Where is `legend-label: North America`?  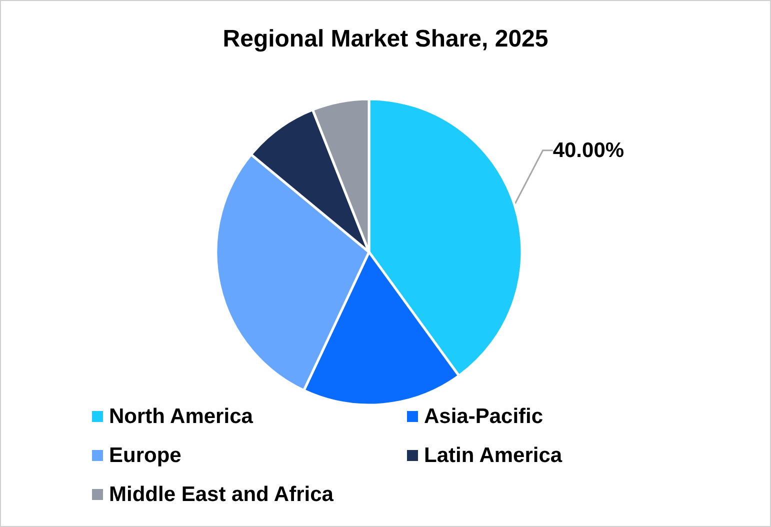 legend-label: North America is located at coordinates (181, 416).